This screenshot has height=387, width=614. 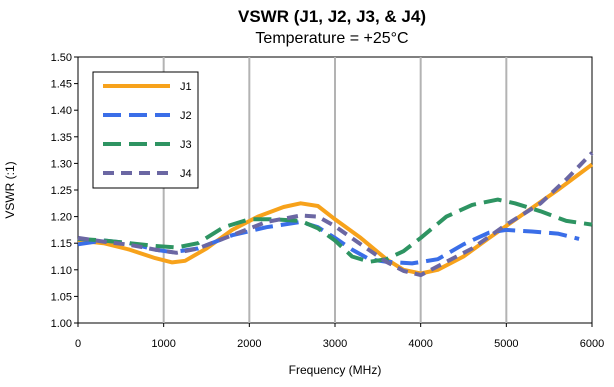 What do you see at coordinates (61, 58) in the screenshot?
I see `y-tick-label-10: 1.50` at bounding box center [61, 58].